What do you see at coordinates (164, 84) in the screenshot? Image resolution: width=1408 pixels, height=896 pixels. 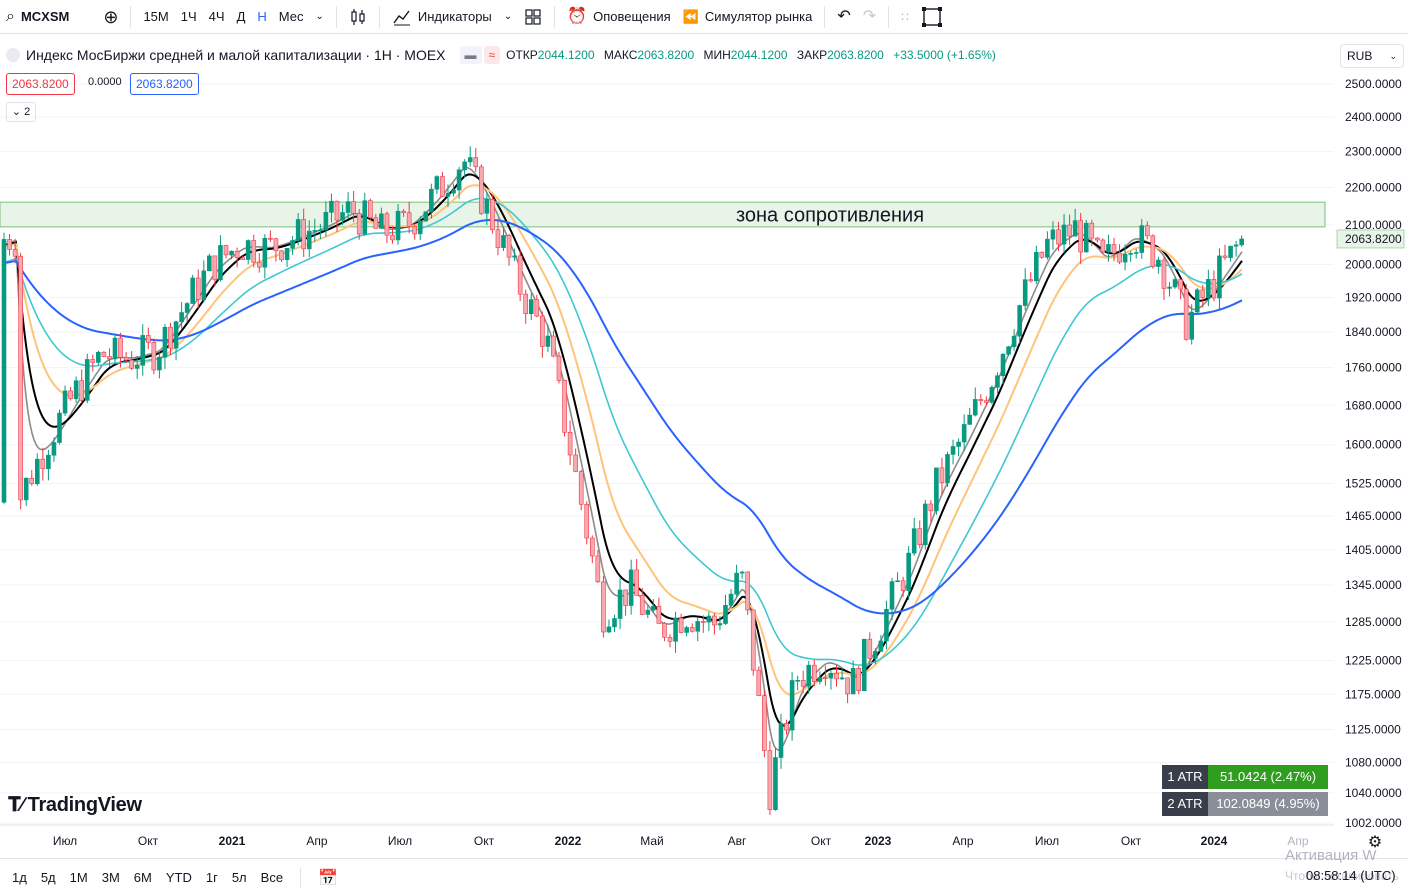 I see `ask-price: 2063.8200` at bounding box center [164, 84].